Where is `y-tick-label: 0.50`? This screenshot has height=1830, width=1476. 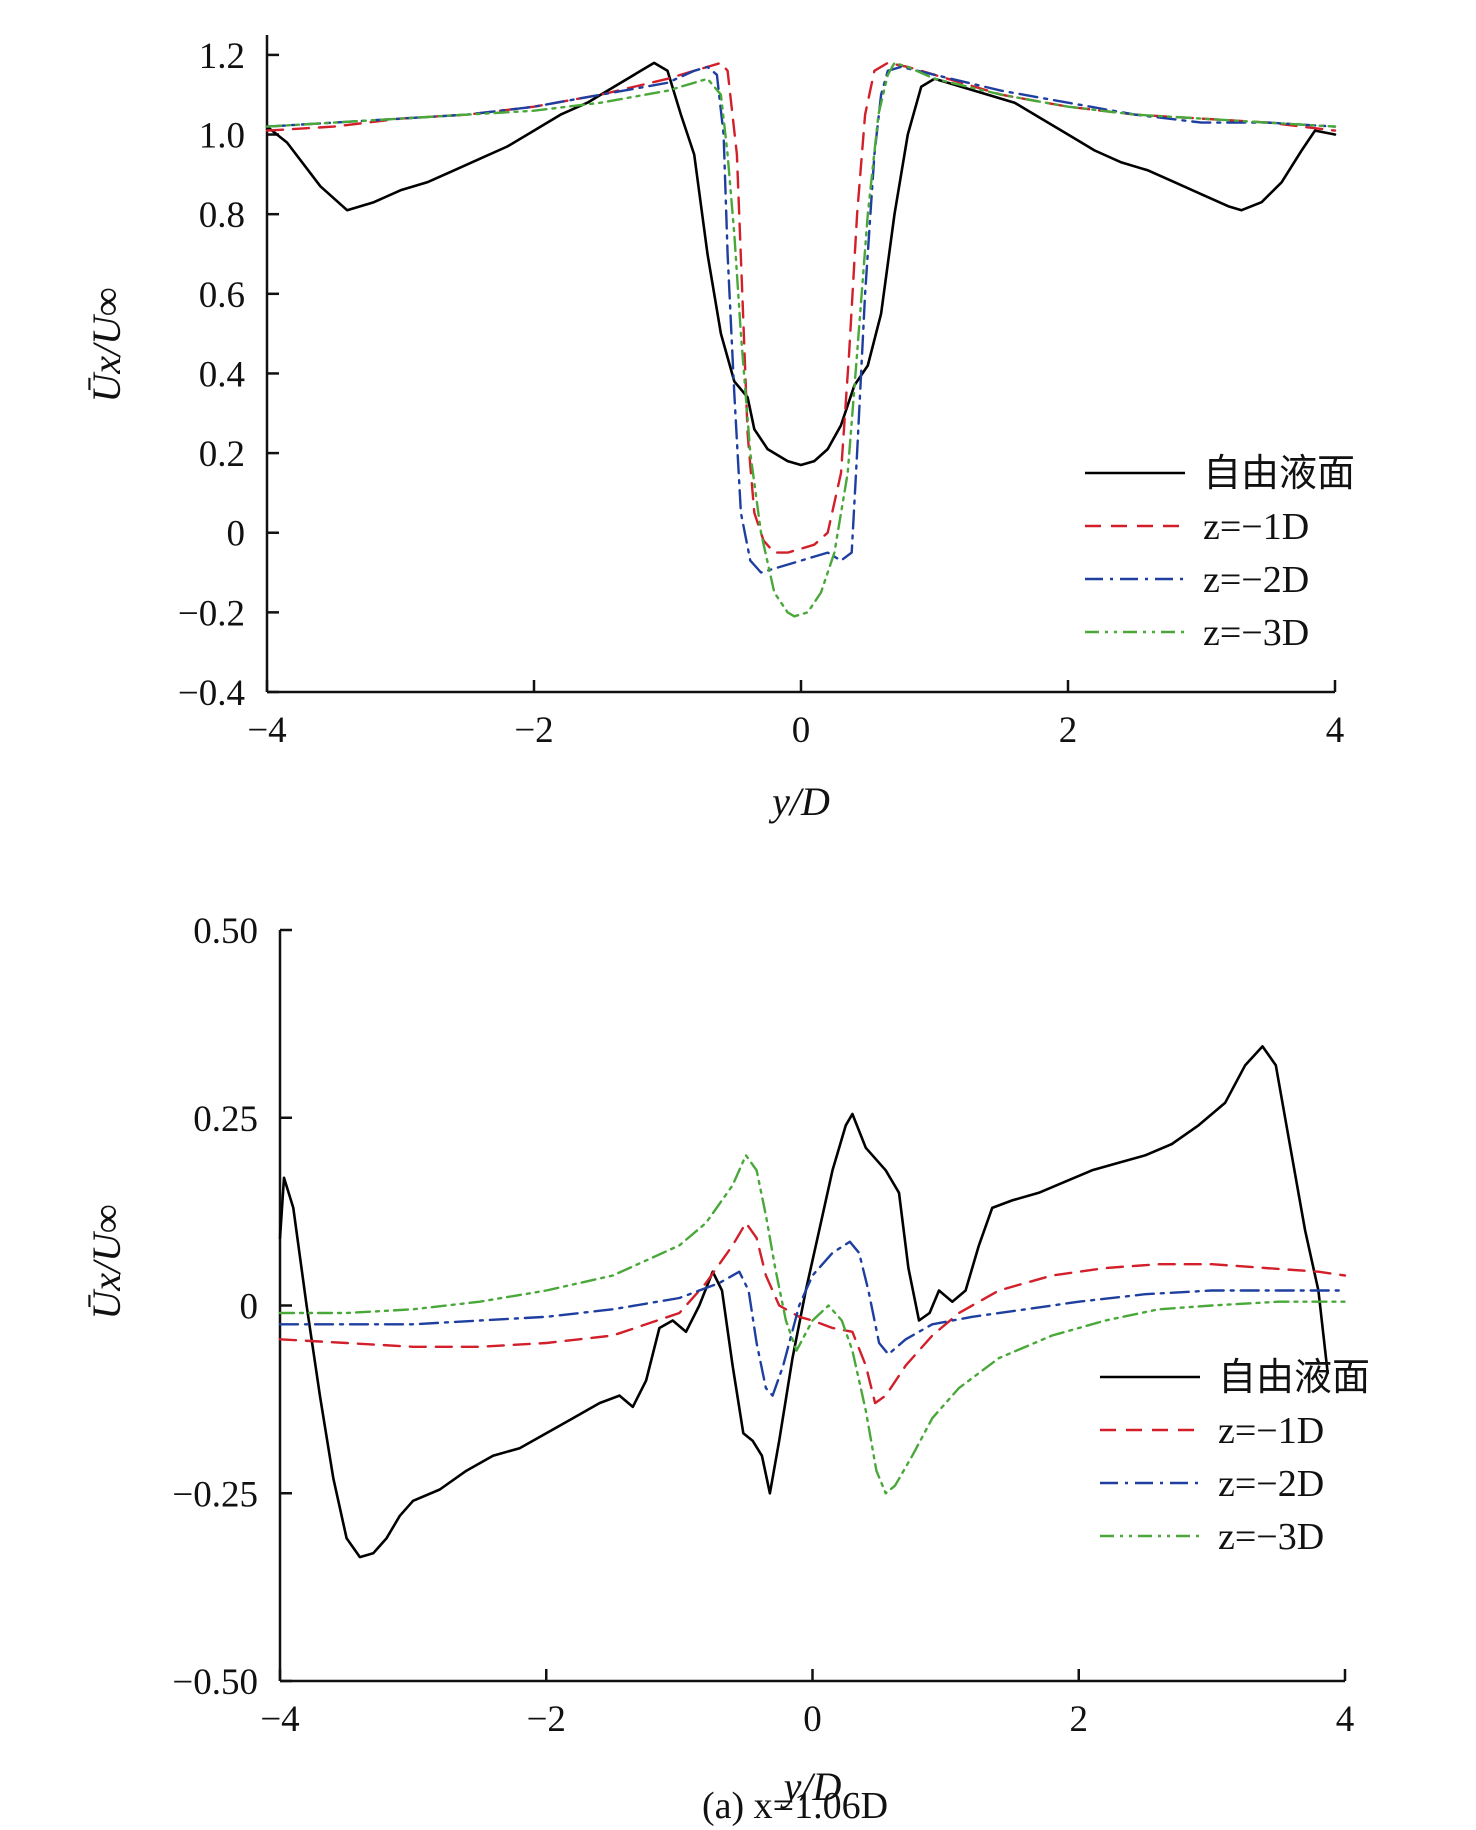 y-tick-label: 0.50 is located at coordinates (225, 931).